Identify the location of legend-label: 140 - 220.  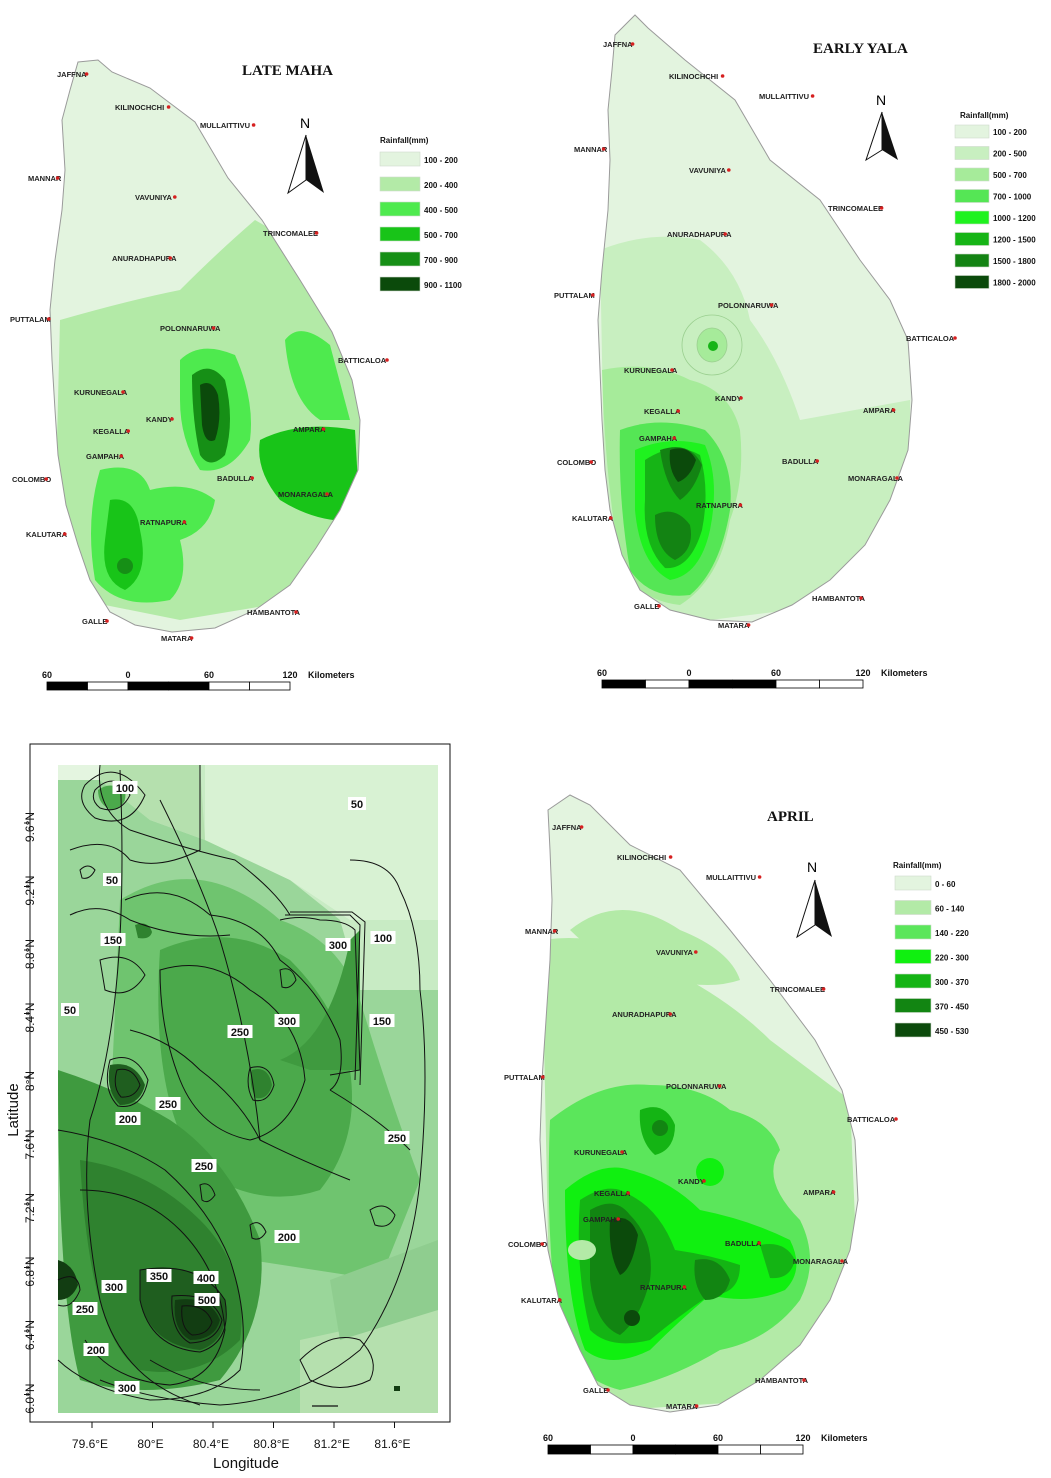
(952, 933).